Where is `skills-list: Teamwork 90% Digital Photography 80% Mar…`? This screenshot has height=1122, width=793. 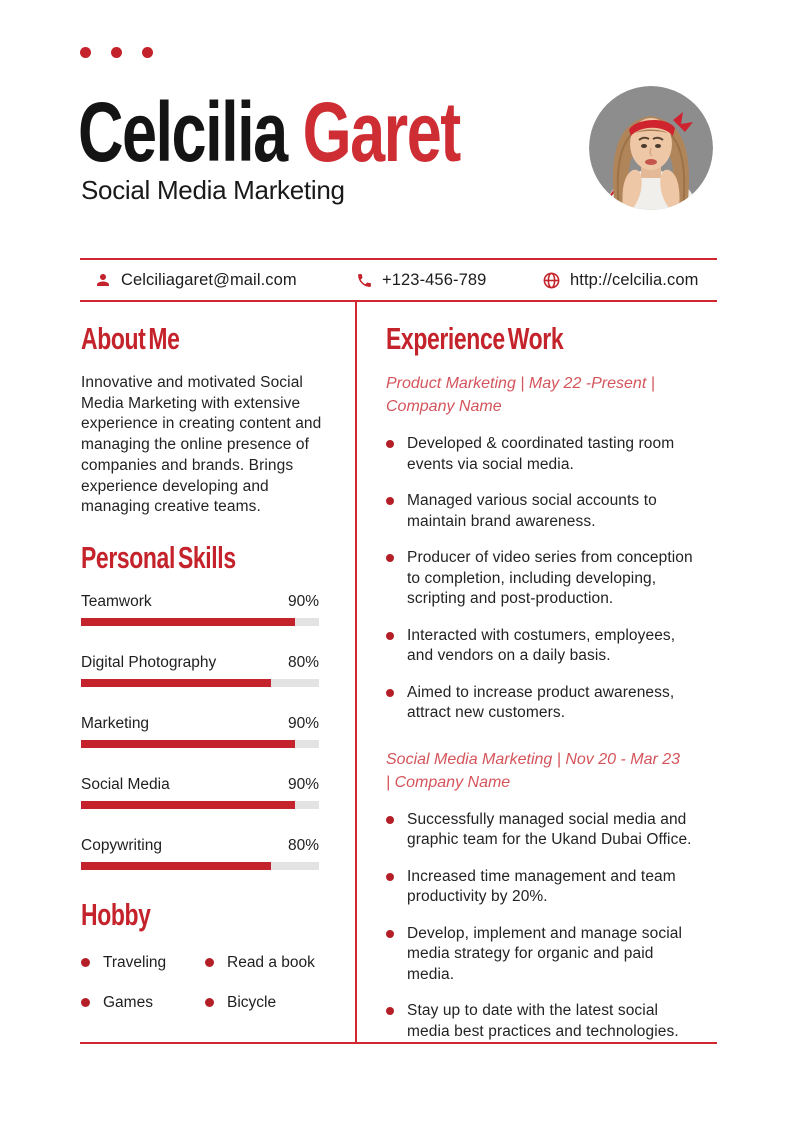 skills-list: Teamwork 90% Digital Photography 80% Mar… is located at coordinates (215, 731).